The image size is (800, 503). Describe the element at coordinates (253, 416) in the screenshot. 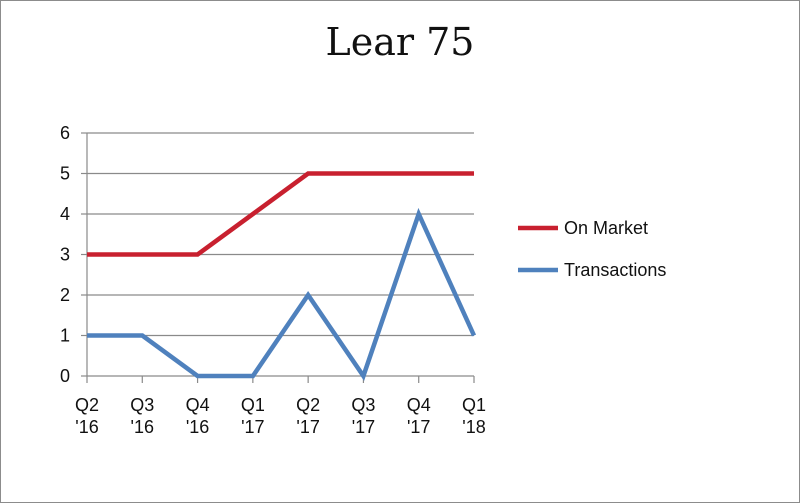

I see `x-tick-label: Q1'17` at that location.